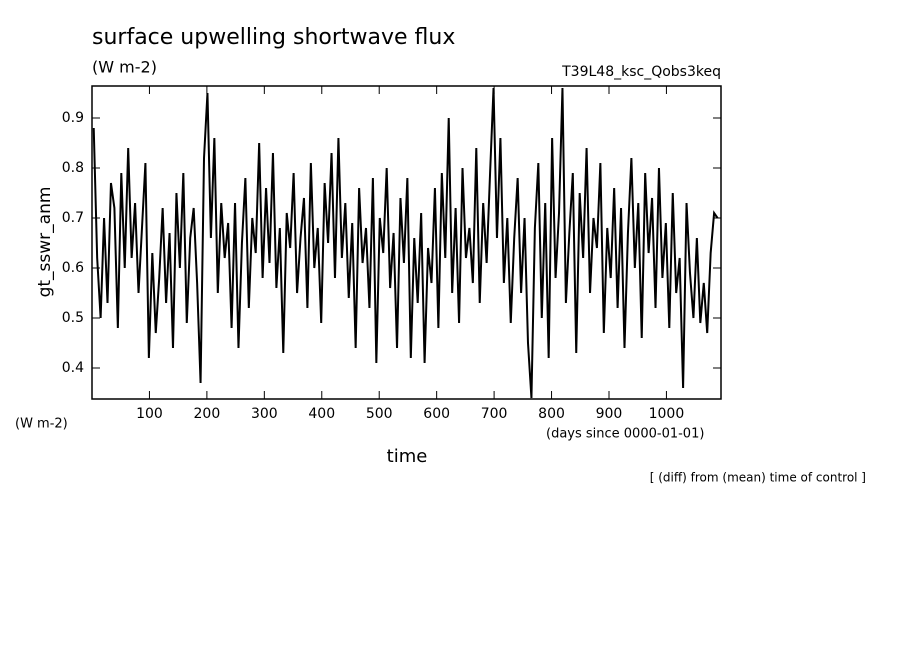  Describe the element at coordinates (379, 414) in the screenshot. I see `x-tick-label: 500` at that location.